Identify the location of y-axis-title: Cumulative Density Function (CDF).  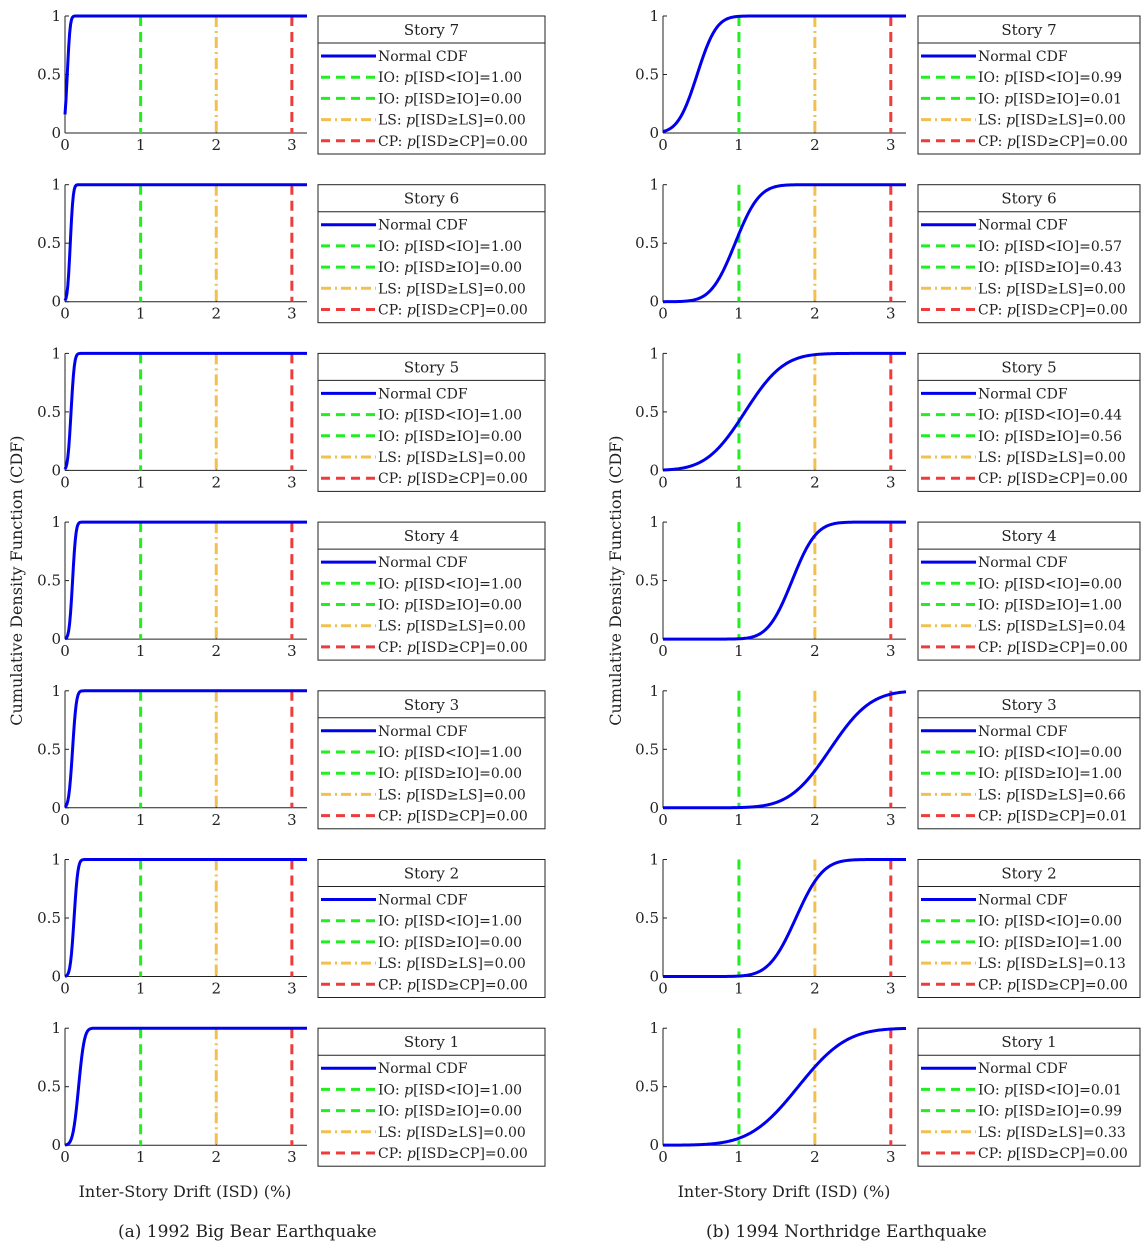
(16, 580).